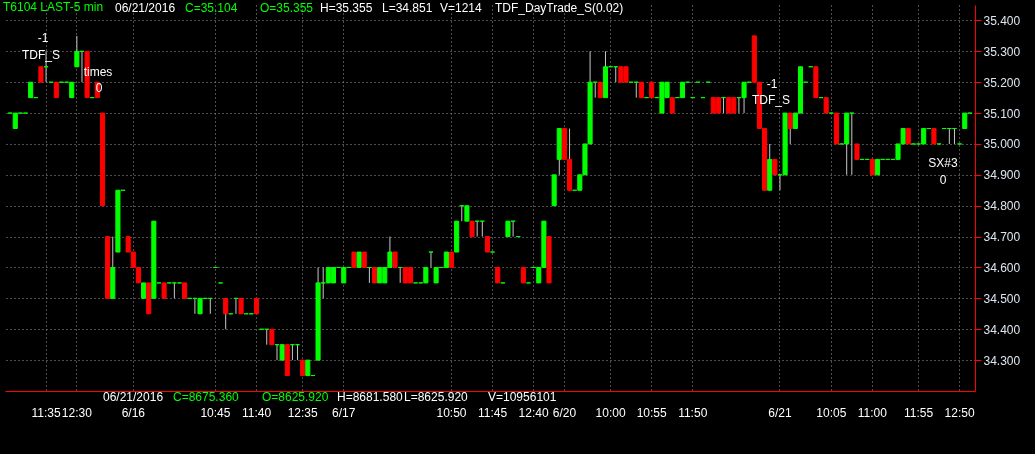  What do you see at coordinates (346, 8) in the screenshot?
I see `annotation: H=35.355` at bounding box center [346, 8].